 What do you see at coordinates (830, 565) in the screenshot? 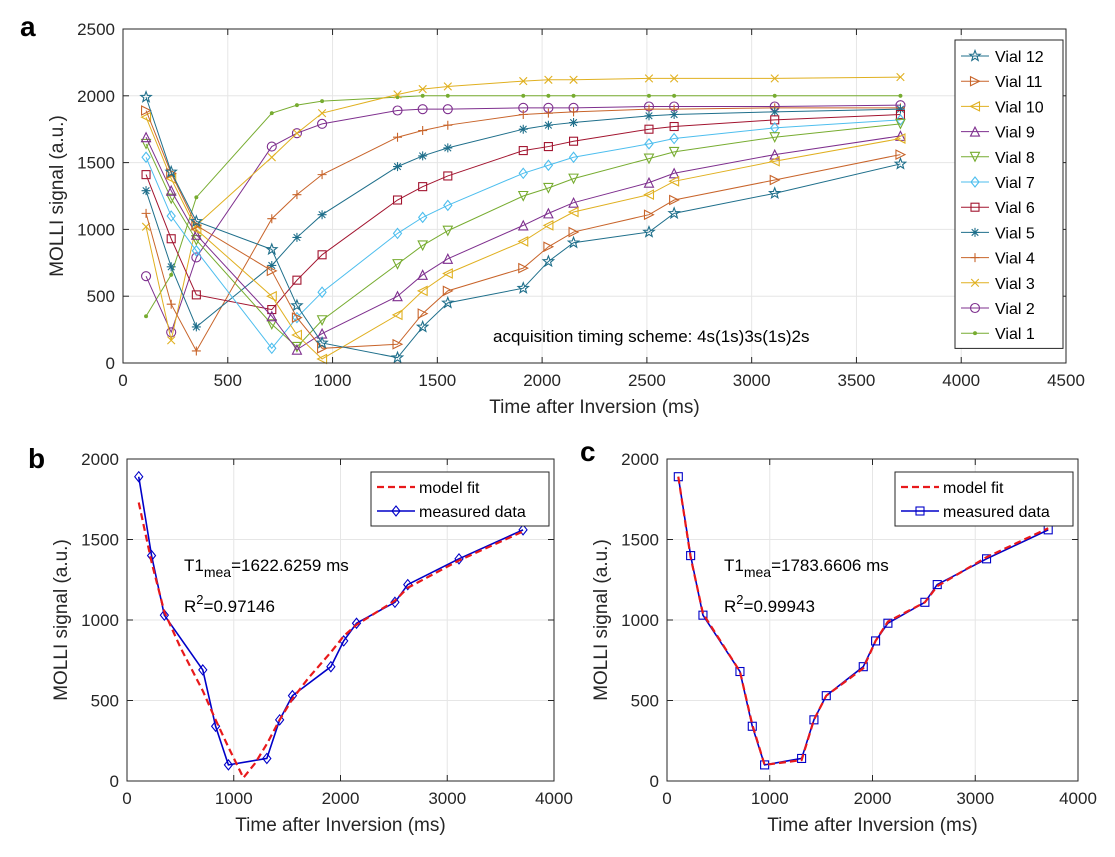
I see `t1-part: =1783.6606 ms` at bounding box center [830, 565].